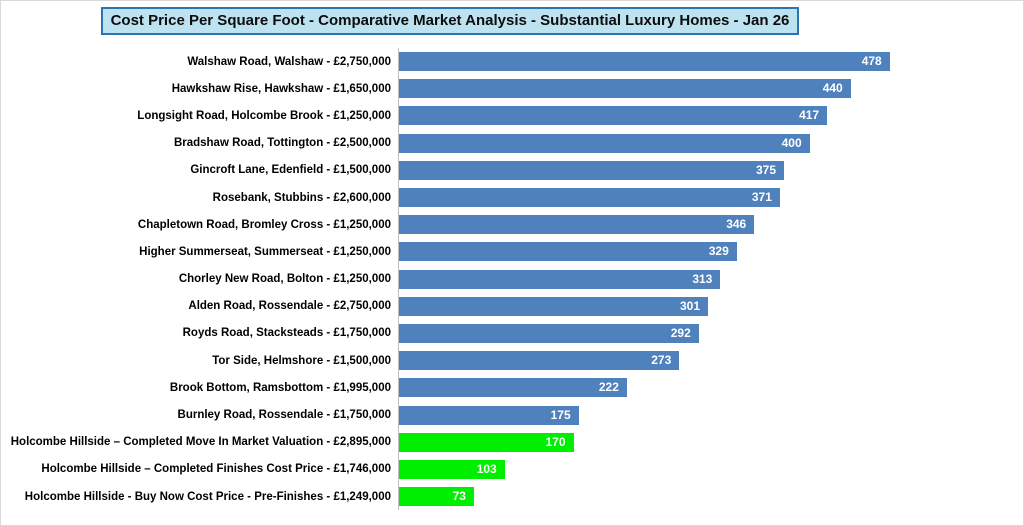 This screenshot has width=1024, height=526. Describe the element at coordinates (280, 387) in the screenshot. I see `category-label: Brook Bottom, Ramsbottom - £1,995,000` at that location.